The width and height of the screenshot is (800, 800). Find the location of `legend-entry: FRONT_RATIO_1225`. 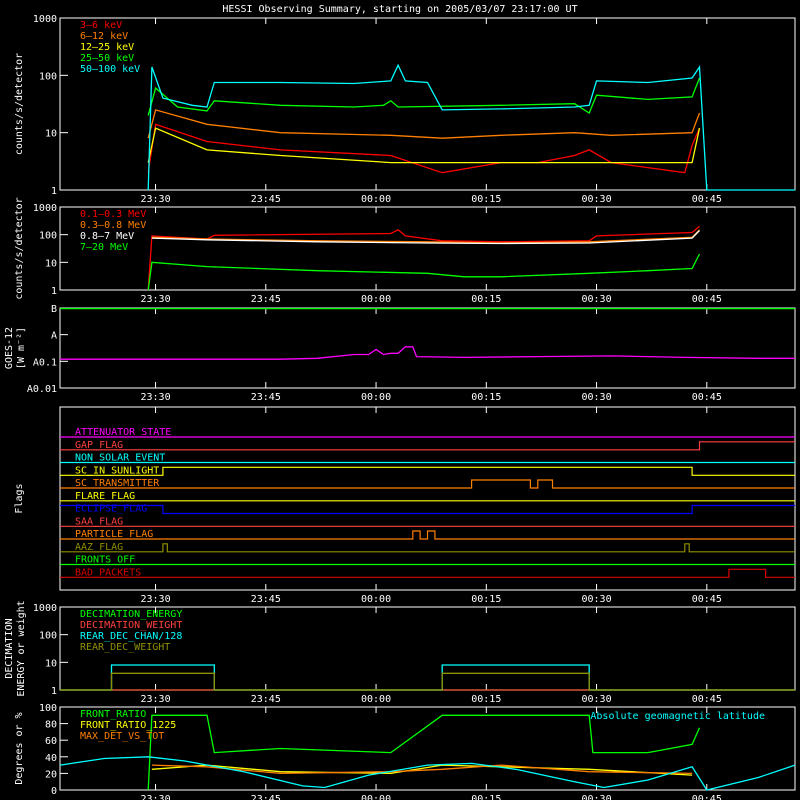

legend-entry: FRONT_RATIO_1225 is located at coordinates (128, 725).